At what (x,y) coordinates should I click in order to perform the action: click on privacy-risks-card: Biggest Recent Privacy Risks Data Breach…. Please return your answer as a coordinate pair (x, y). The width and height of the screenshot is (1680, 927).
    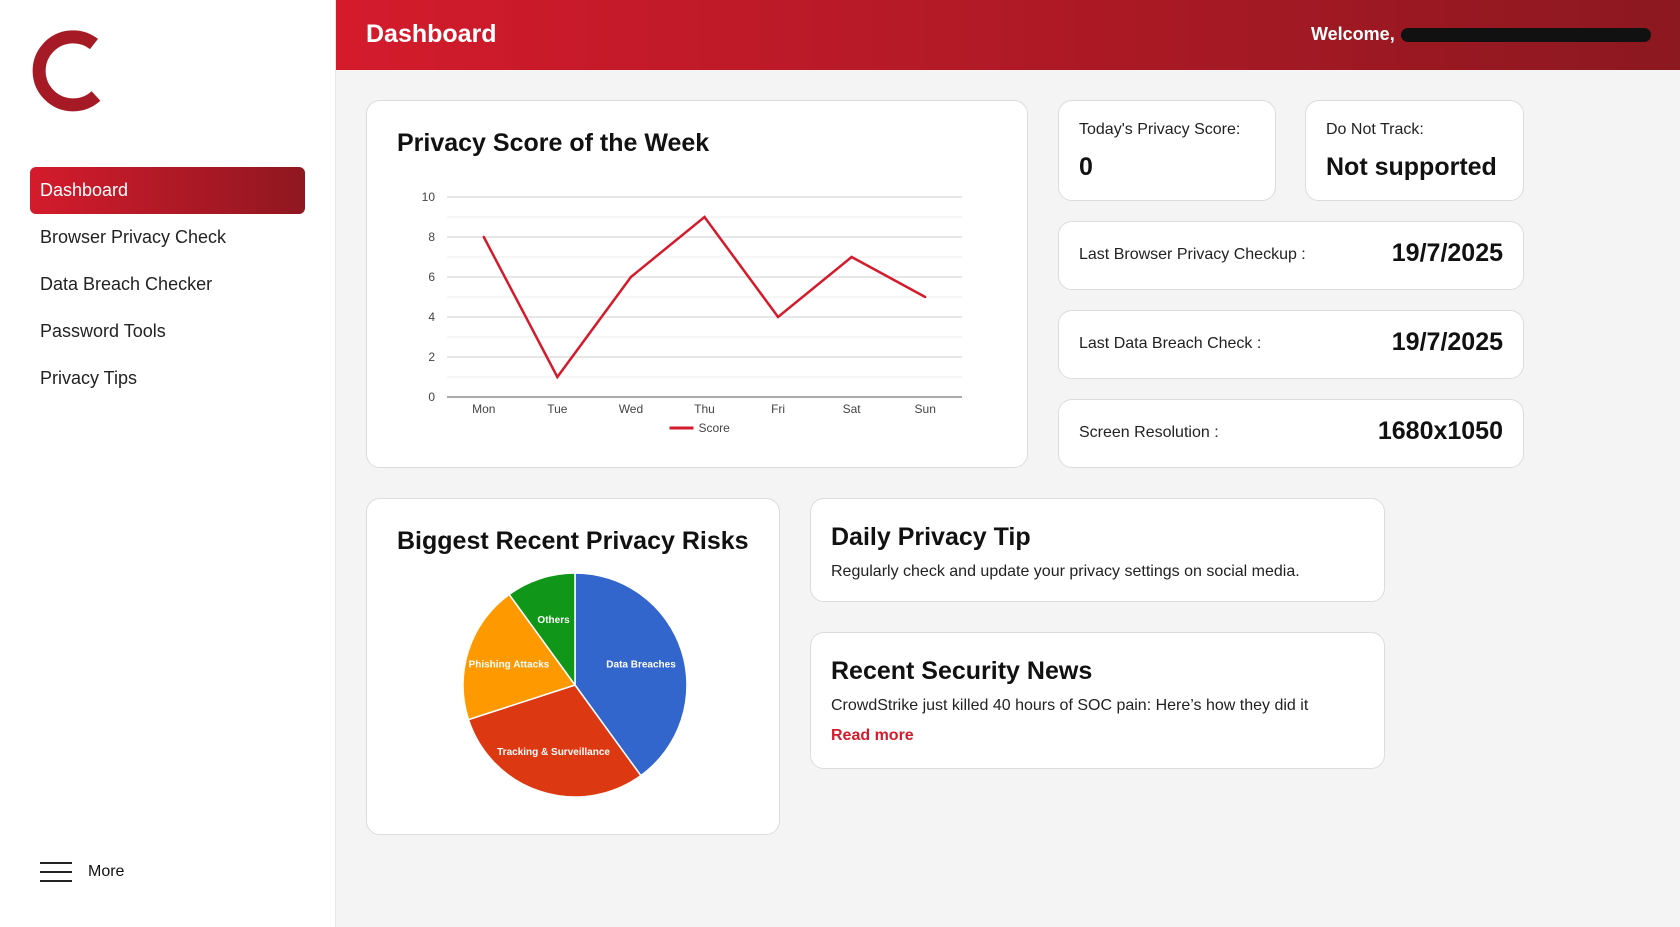
    Looking at the image, I should click on (573, 666).